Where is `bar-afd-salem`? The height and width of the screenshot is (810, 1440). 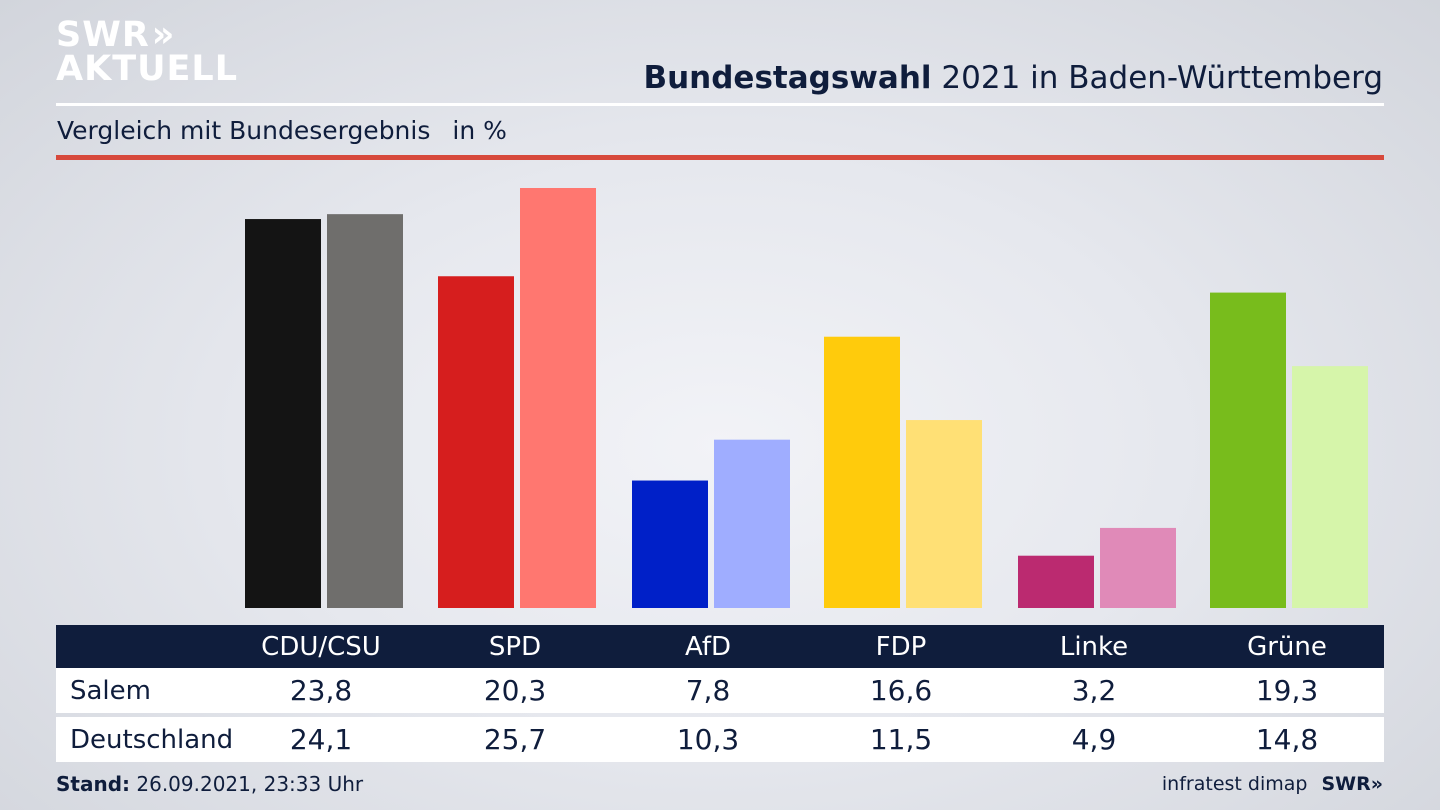 bar-afd-salem is located at coordinates (670, 544).